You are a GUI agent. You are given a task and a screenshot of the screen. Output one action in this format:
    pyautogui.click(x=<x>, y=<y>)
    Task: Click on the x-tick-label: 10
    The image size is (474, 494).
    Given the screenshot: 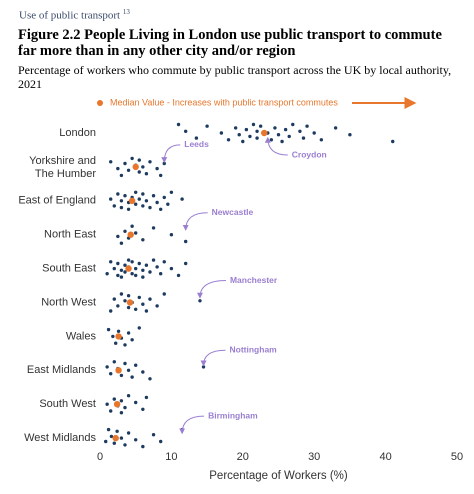 What is the action you would take?
    pyautogui.click(x=171, y=457)
    